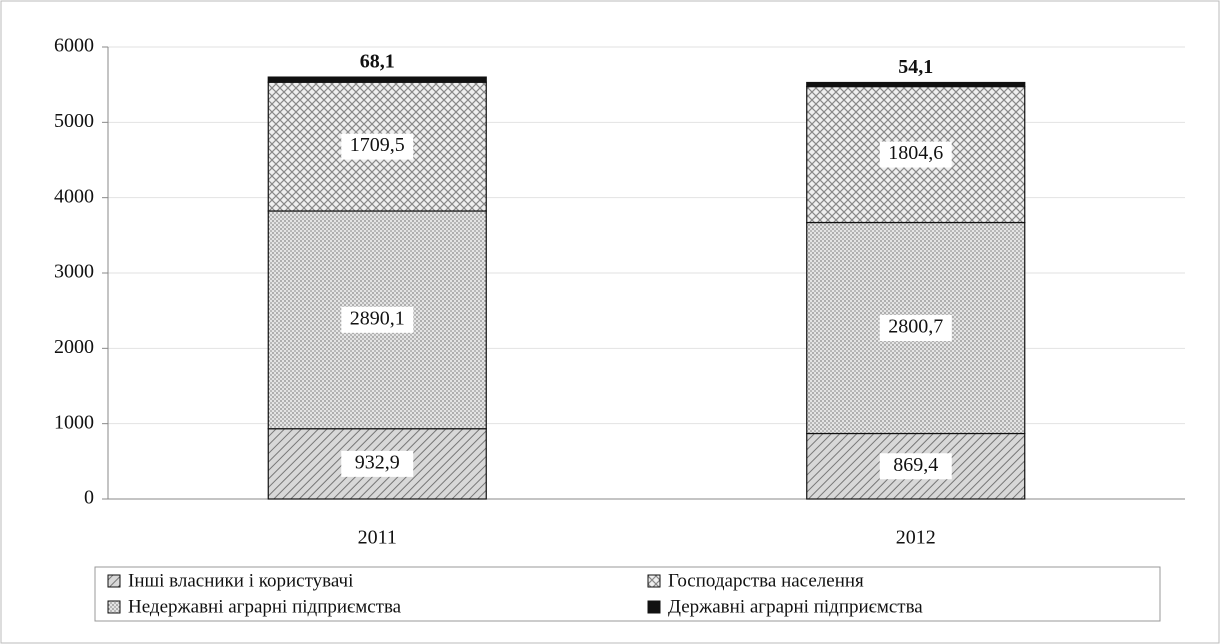 The image size is (1220, 644). What do you see at coordinates (74, 196) in the screenshot?
I see `y-tick-label: 4000` at bounding box center [74, 196].